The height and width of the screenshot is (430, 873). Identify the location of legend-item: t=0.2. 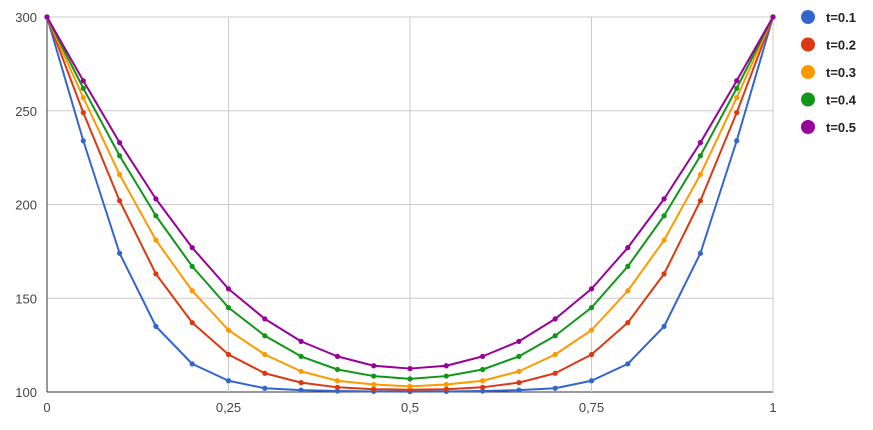
(828, 45).